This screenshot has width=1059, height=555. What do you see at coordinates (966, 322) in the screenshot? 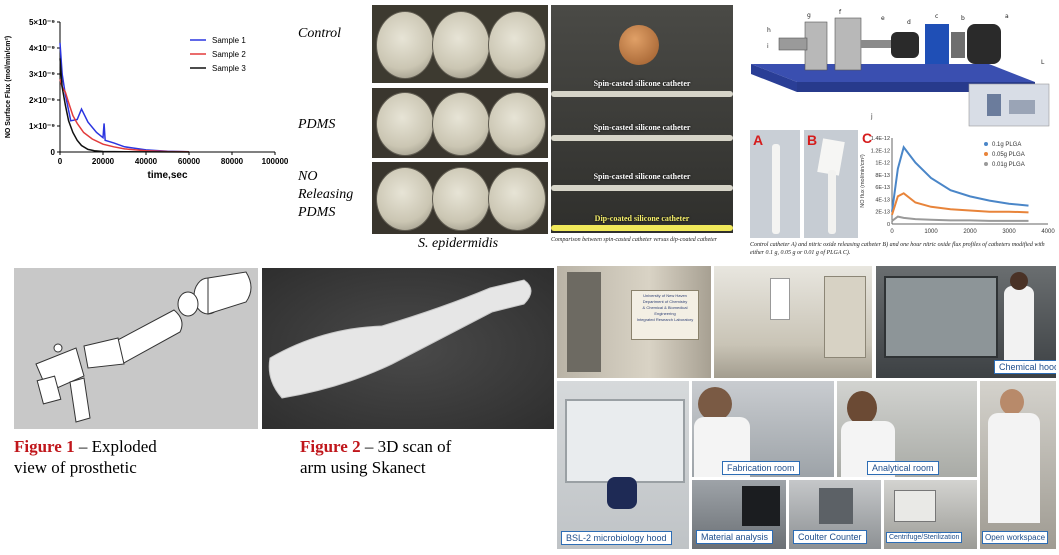
I see `lab-photo-chemical-hood: Chemical hood` at bounding box center [966, 322].